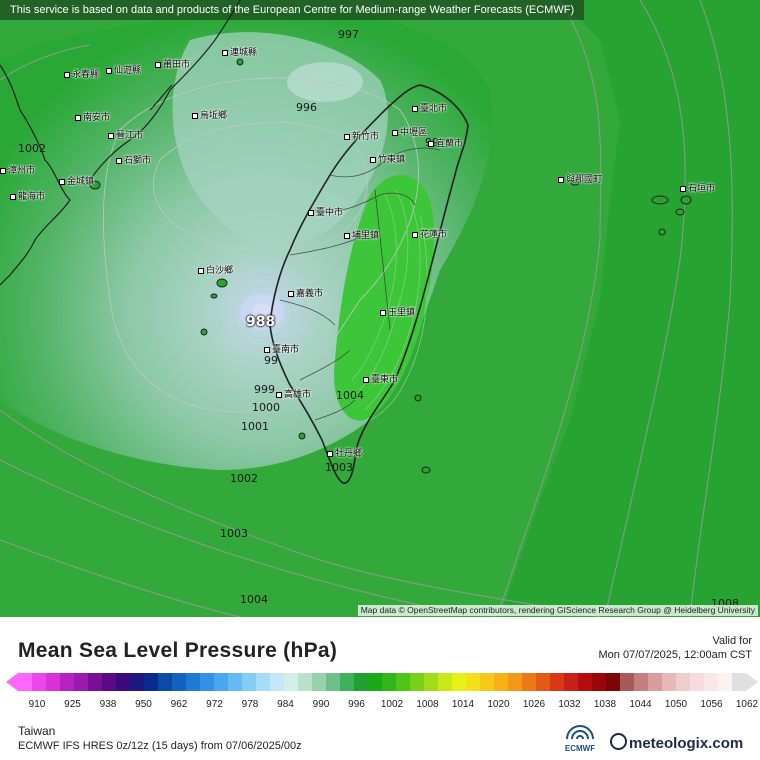 The width and height of the screenshot is (760, 760). What do you see at coordinates (361, 135) in the screenshot?
I see `city-label: 新竹市` at bounding box center [361, 135].